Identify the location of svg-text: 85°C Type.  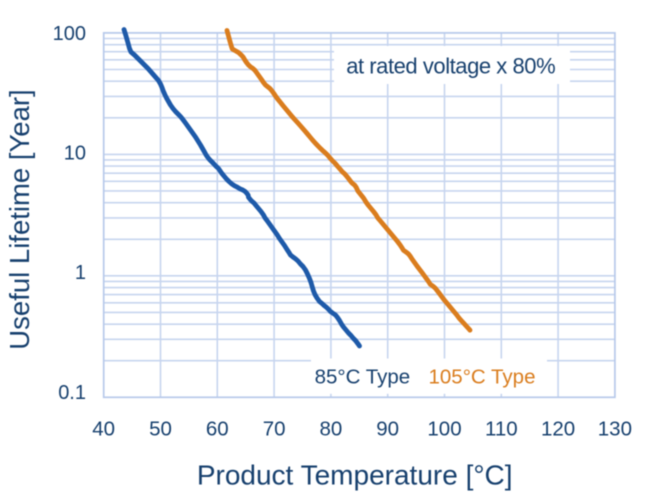
(363, 376).